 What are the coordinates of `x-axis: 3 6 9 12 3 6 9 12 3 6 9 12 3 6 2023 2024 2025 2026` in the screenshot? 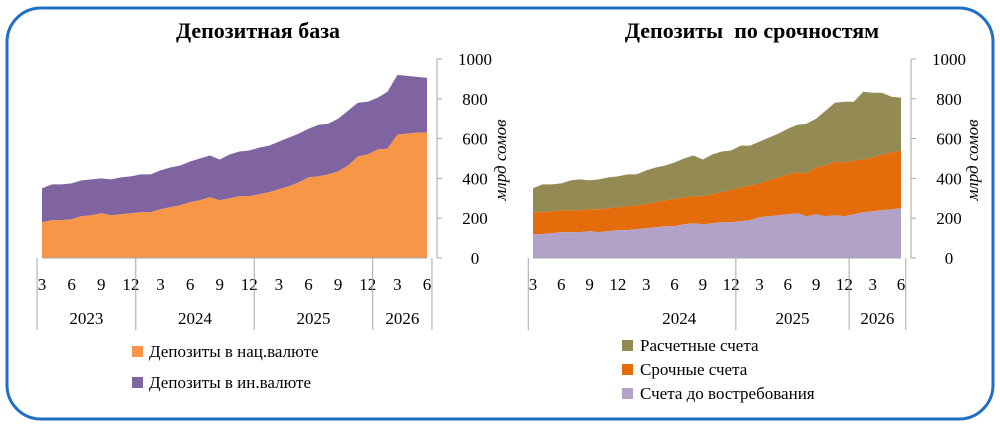 It's located at (234, 293).